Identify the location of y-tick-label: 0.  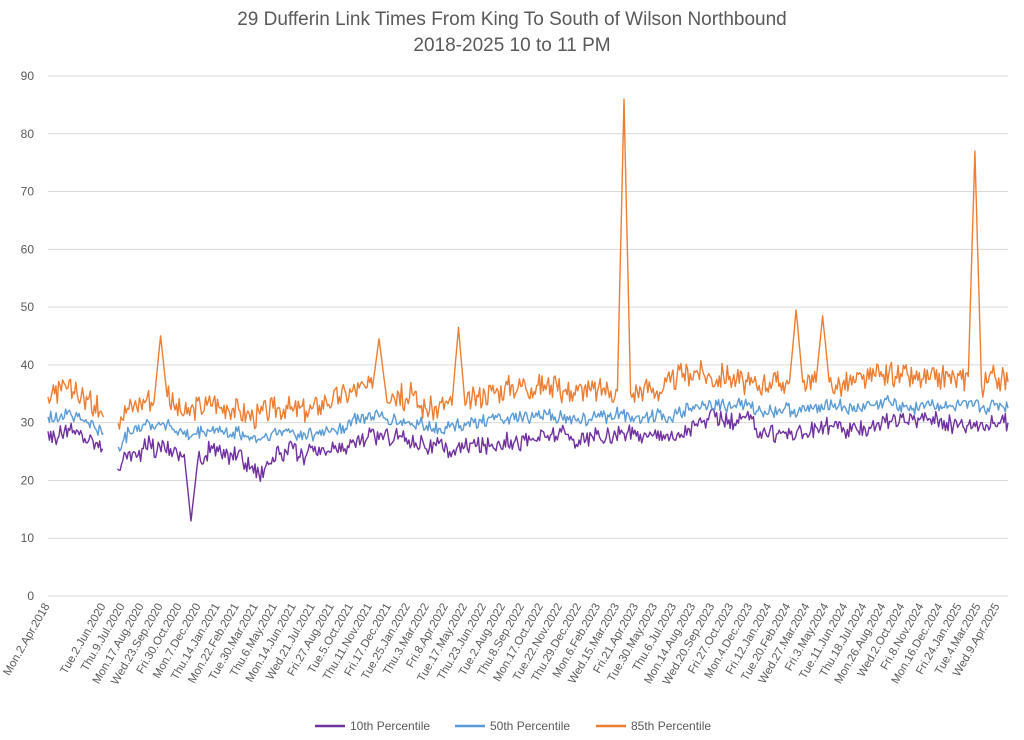
(30, 596).